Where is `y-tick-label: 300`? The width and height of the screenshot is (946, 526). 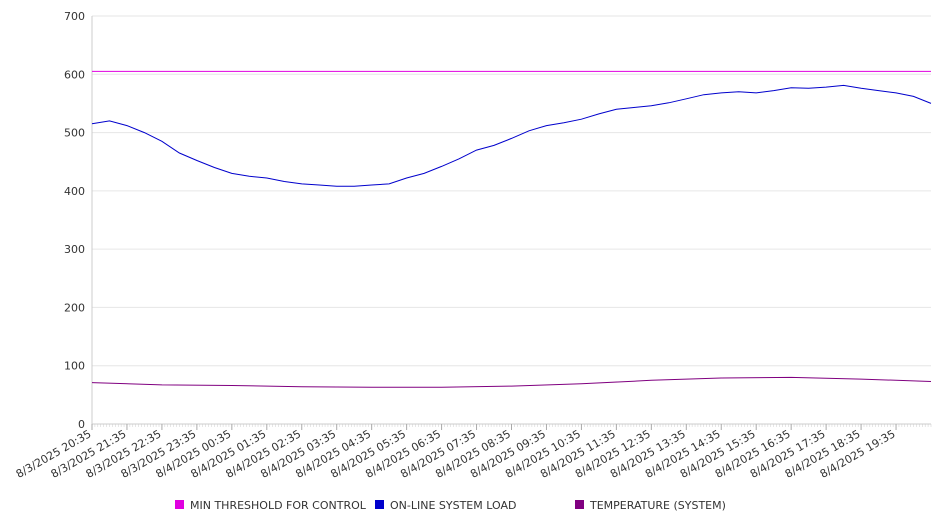
y-tick-label: 300 is located at coordinates (74, 249).